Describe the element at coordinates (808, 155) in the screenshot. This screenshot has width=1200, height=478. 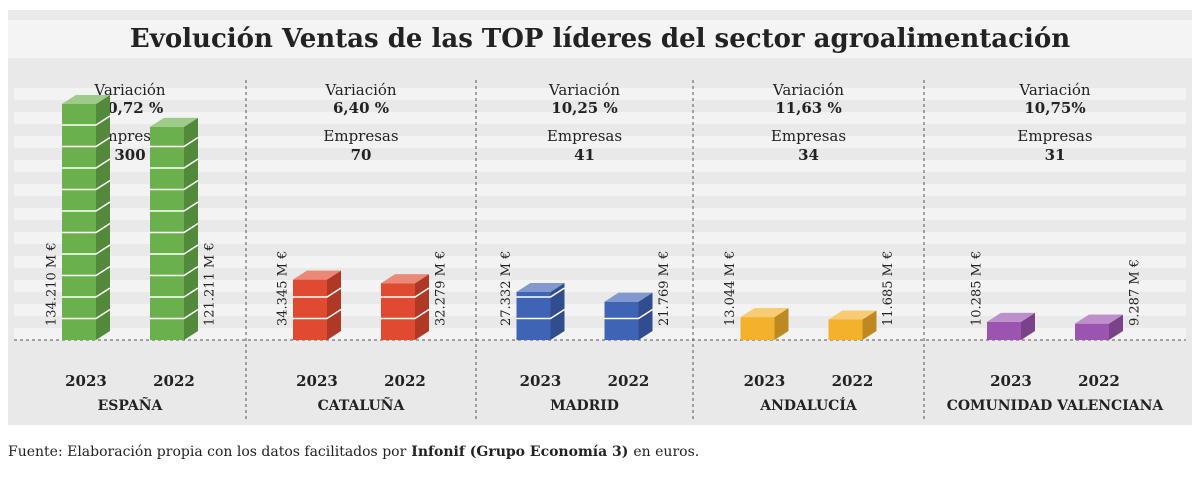
I see `companies: 34` at that location.